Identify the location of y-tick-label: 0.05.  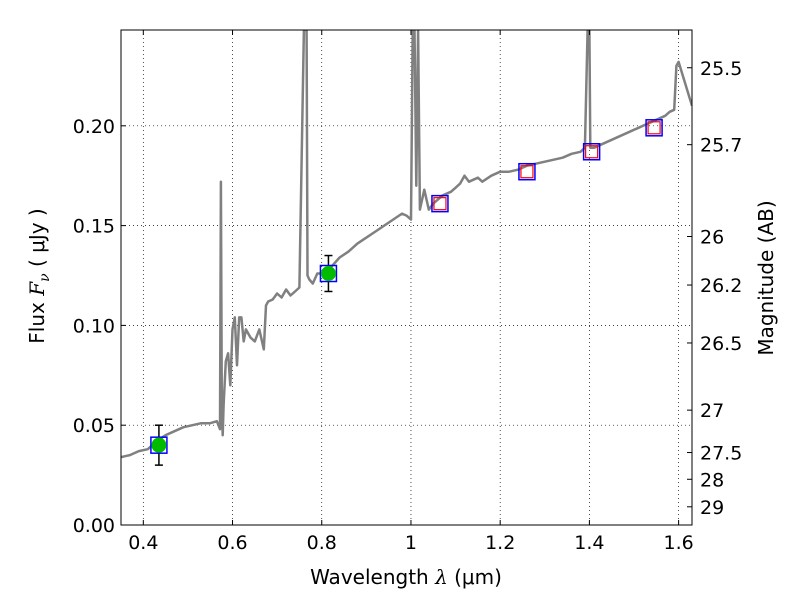
(94, 426).